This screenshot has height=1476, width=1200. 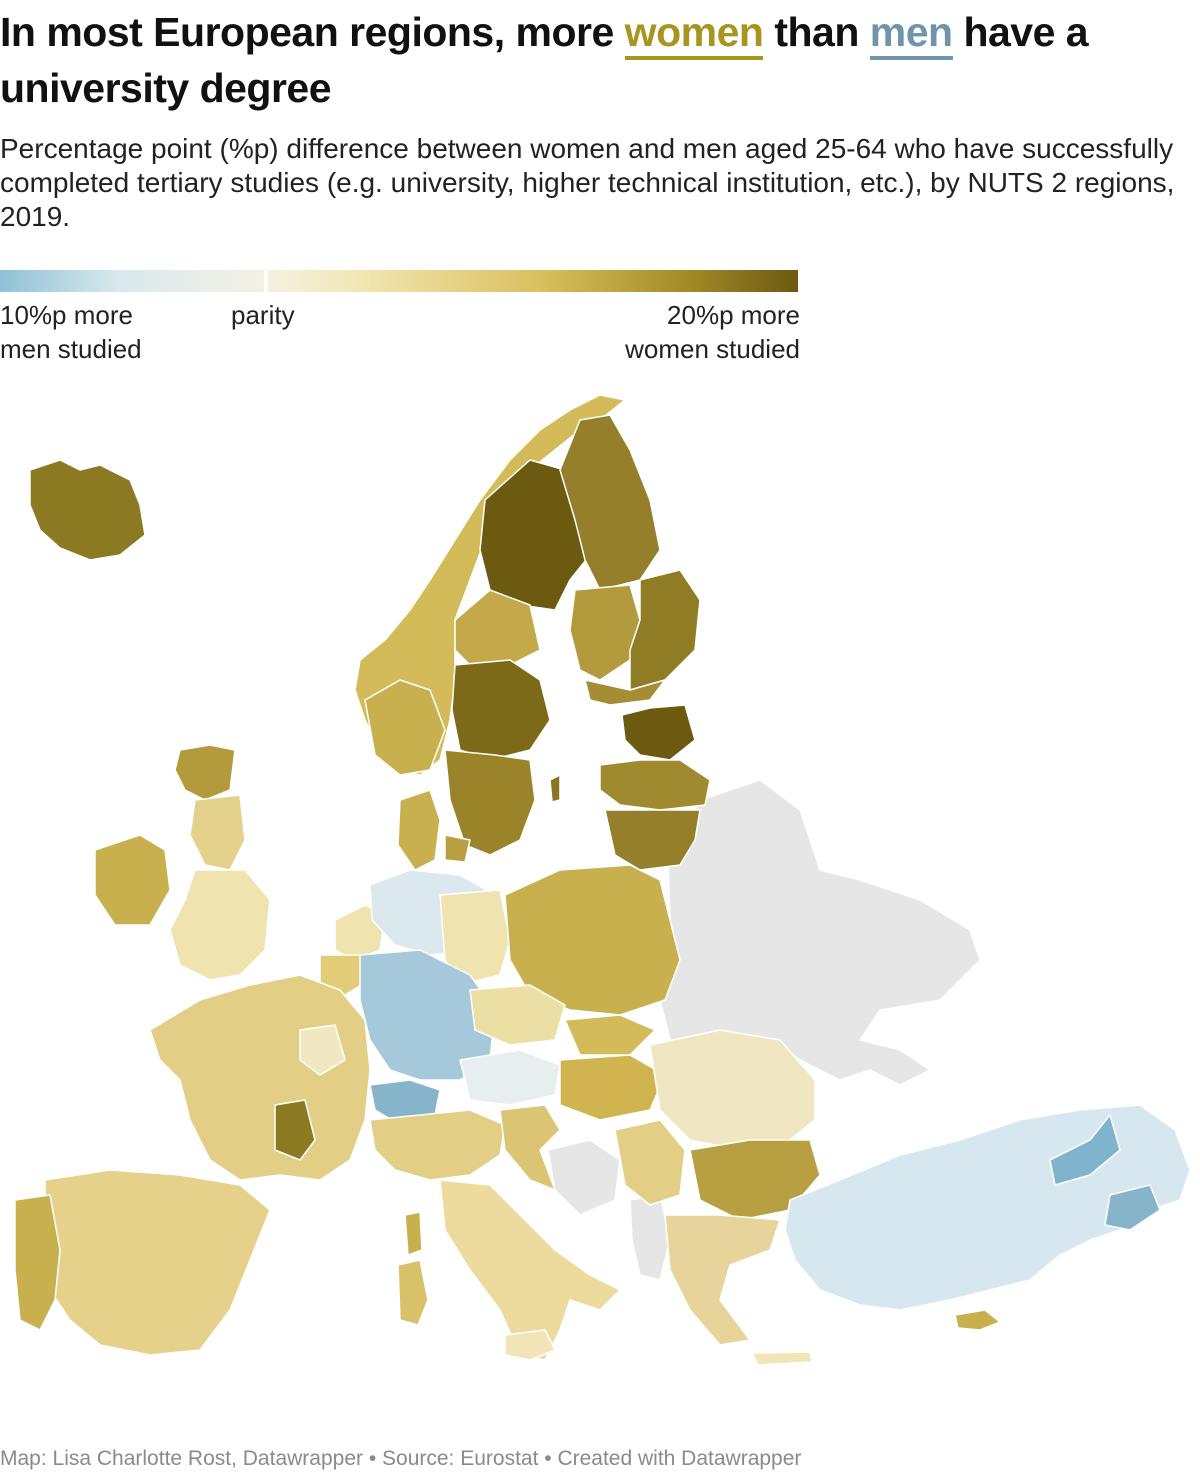 What do you see at coordinates (419, 830) in the screenshot?
I see `region-denmark` at bounding box center [419, 830].